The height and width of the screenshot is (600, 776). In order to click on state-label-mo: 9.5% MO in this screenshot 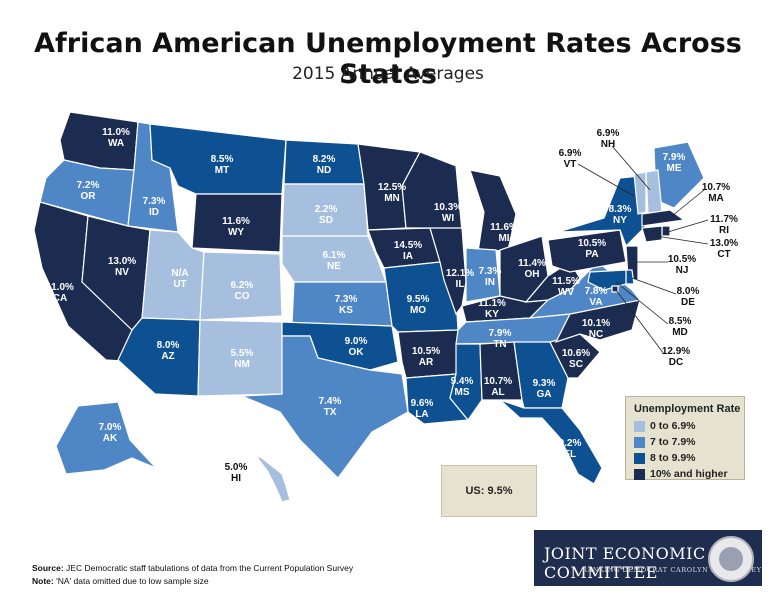, I will do `click(418, 305)`.